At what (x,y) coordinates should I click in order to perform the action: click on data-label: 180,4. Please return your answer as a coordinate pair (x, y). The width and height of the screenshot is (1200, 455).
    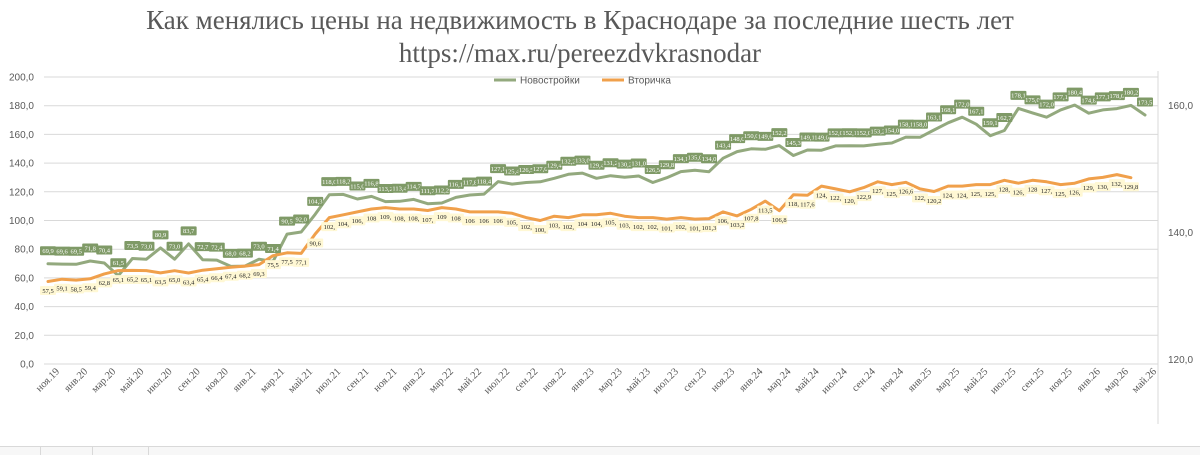
    Looking at the image, I should click on (1074, 92).